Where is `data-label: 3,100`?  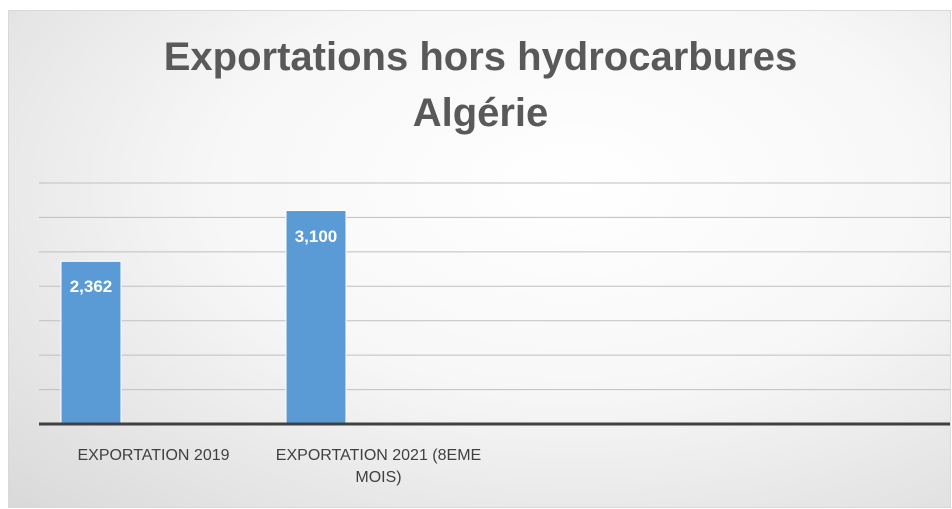 data-label: 3,100 is located at coordinates (316, 236).